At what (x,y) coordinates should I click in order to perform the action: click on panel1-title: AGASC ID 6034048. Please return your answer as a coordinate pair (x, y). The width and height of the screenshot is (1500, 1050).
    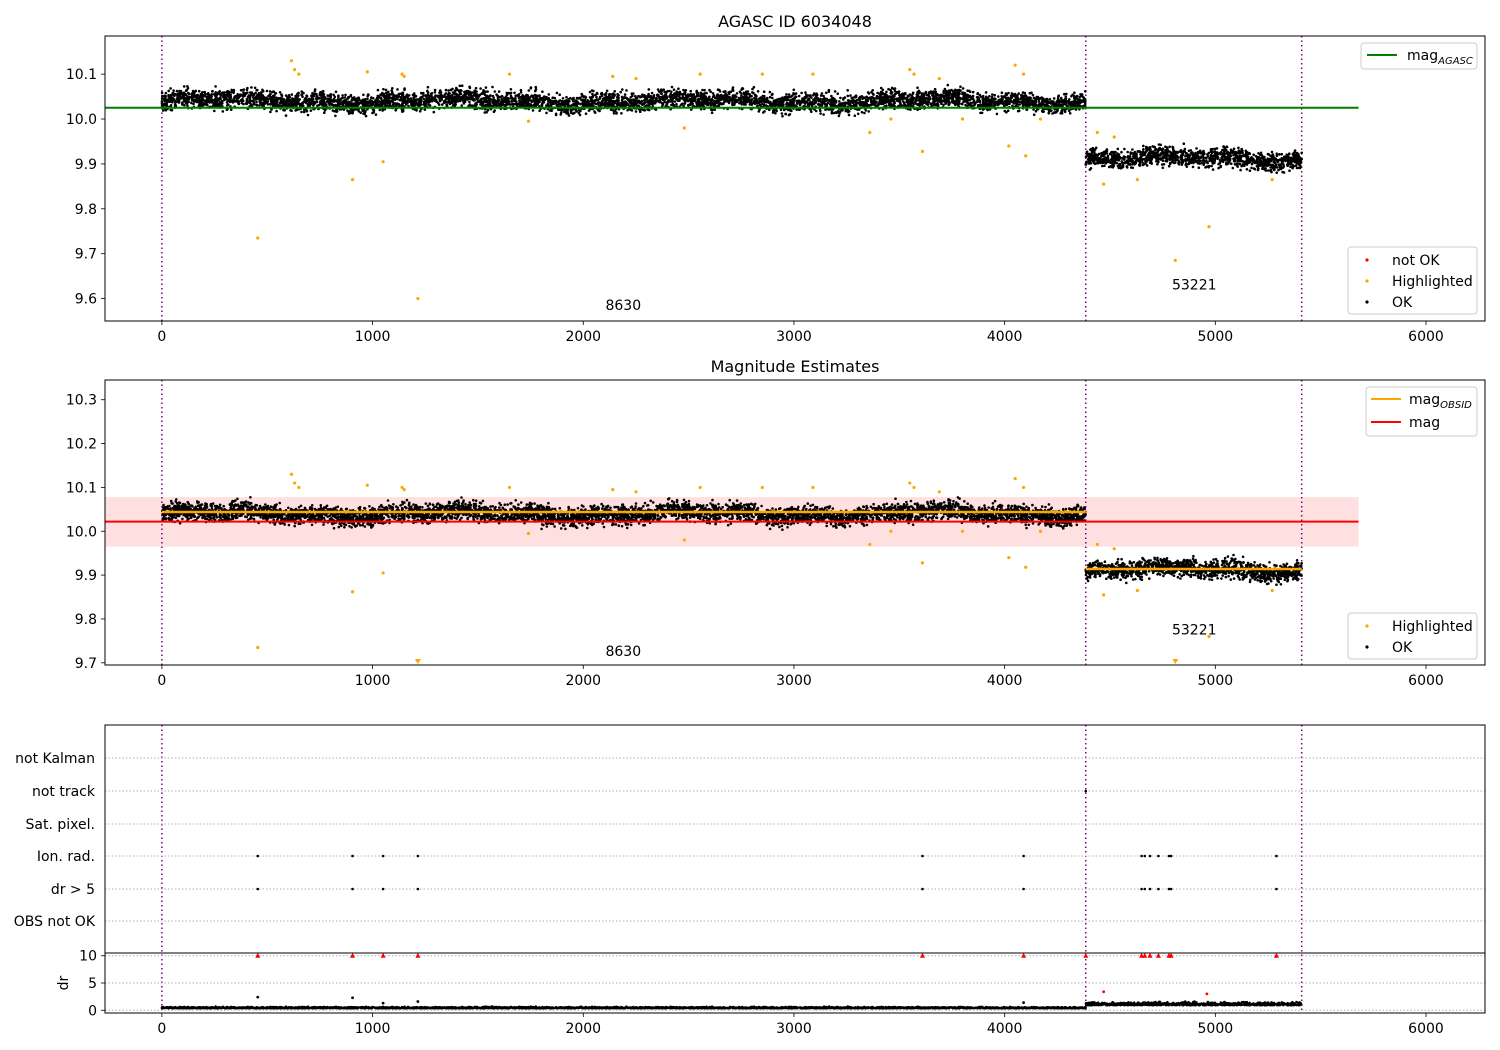
    Looking at the image, I should click on (795, 21).